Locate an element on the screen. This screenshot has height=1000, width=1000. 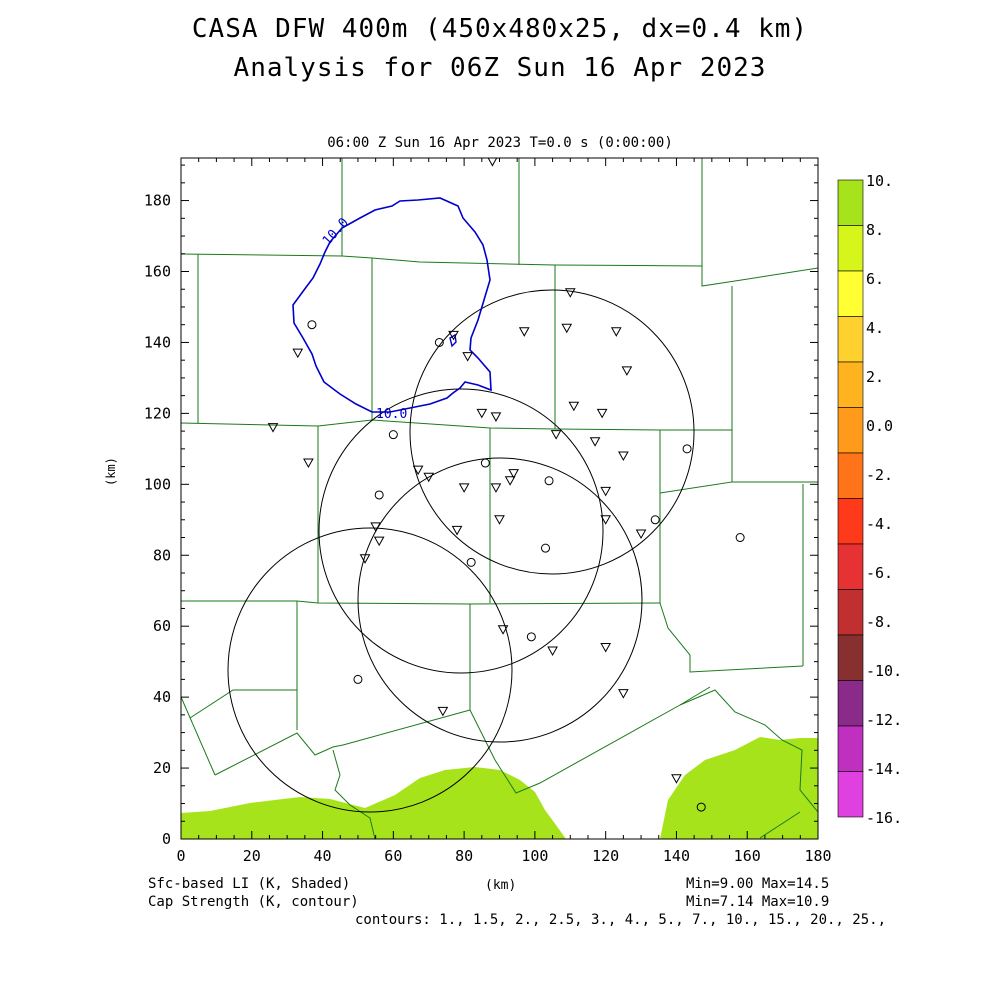
x-tick-labels: 0 20 40 60 80 100 120 140 160 180 is located at coordinates (503, 856).